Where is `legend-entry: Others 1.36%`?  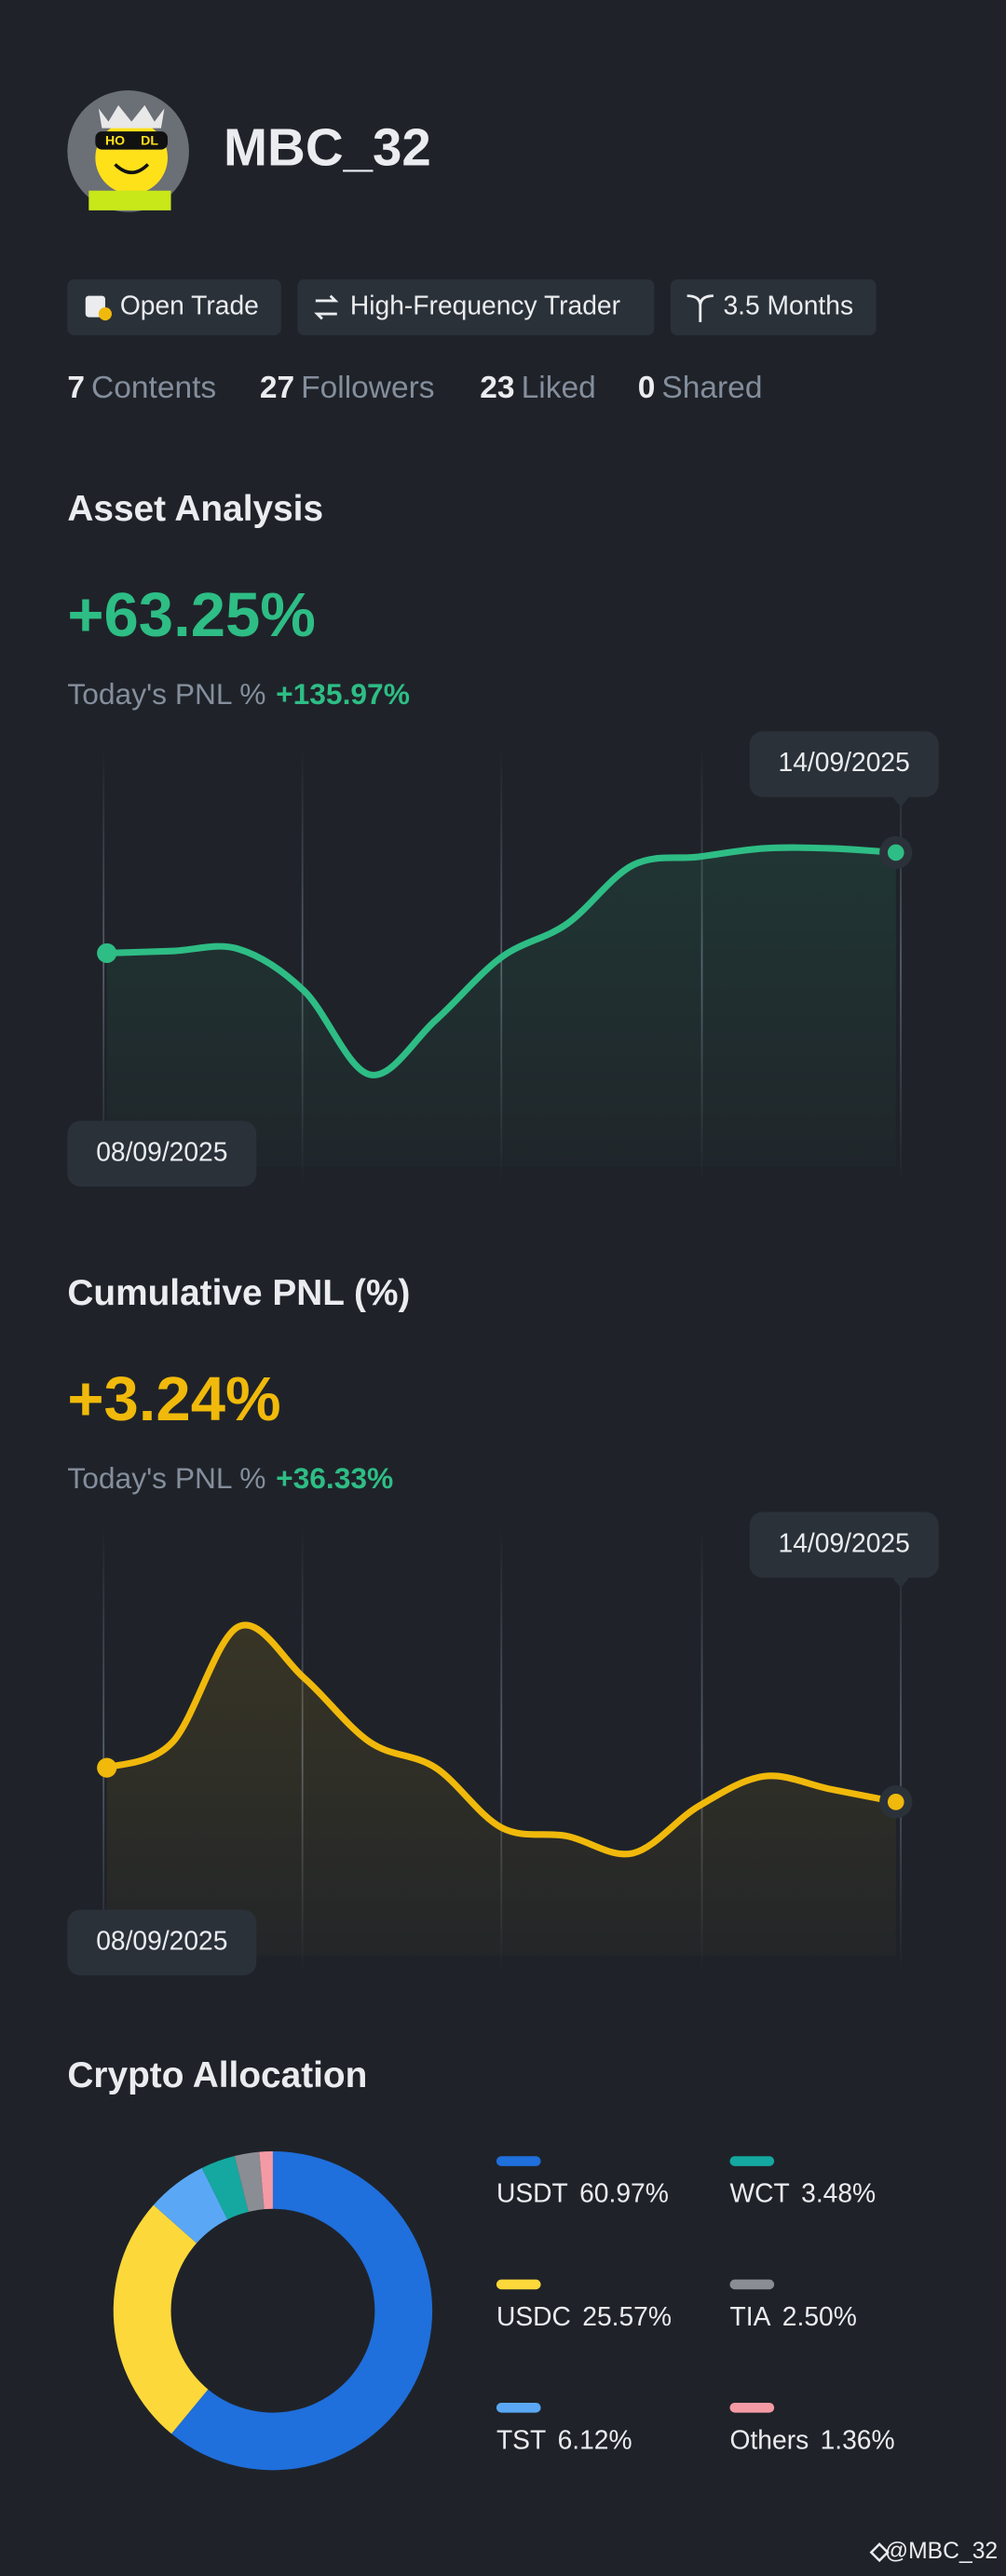 legend-entry: Others 1.36% is located at coordinates (812, 2440).